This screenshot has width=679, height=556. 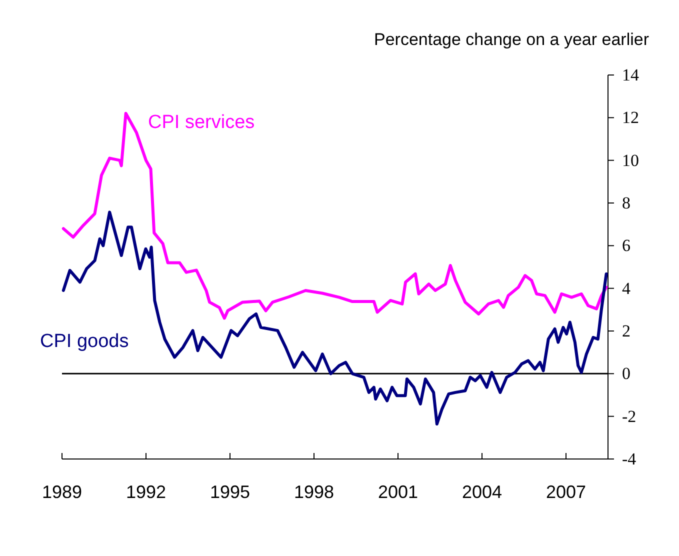 What do you see at coordinates (314, 492) in the screenshot?
I see `x-tick-label: 1998` at bounding box center [314, 492].